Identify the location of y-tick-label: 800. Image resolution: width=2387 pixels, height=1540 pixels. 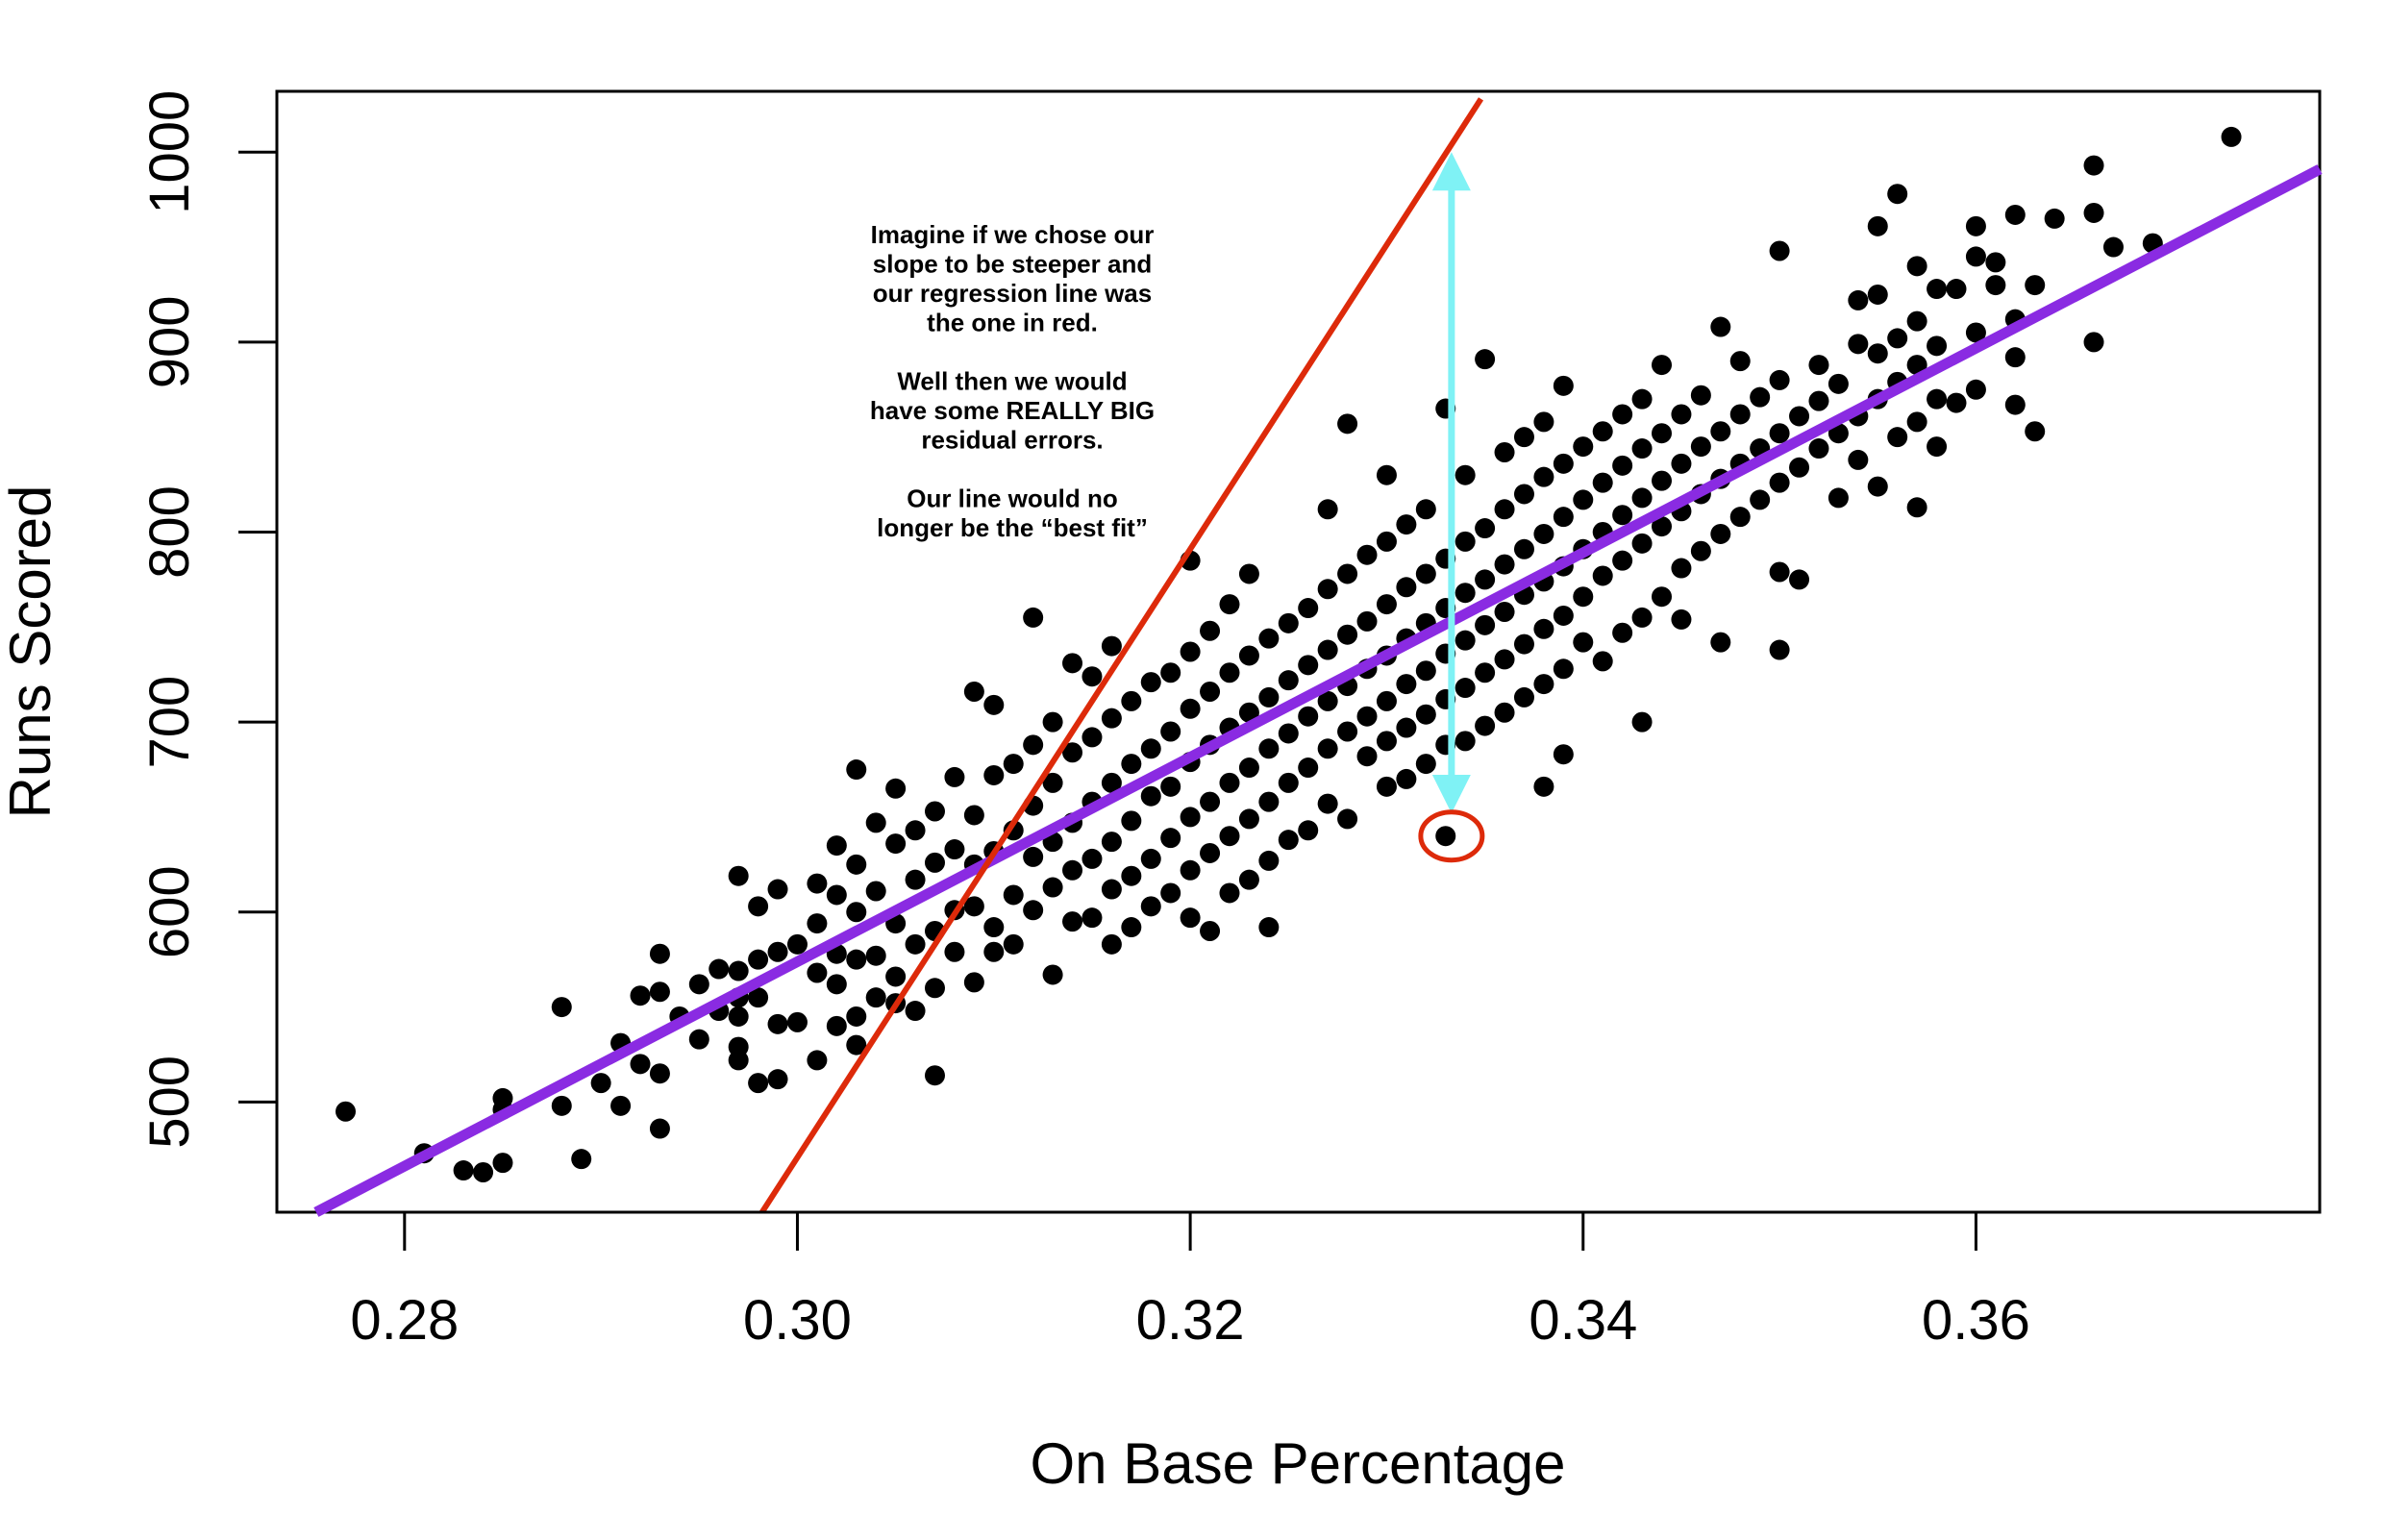
(169, 532).